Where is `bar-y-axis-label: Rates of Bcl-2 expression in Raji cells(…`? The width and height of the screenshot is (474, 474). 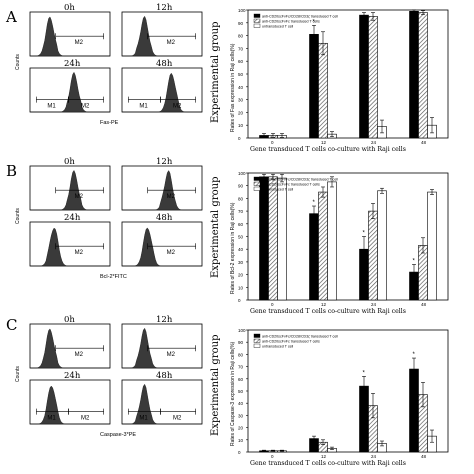
bar-y-axis-label: Rates of Bcl-2 expression in Raji cells(… is located at coordinates (233, 248).